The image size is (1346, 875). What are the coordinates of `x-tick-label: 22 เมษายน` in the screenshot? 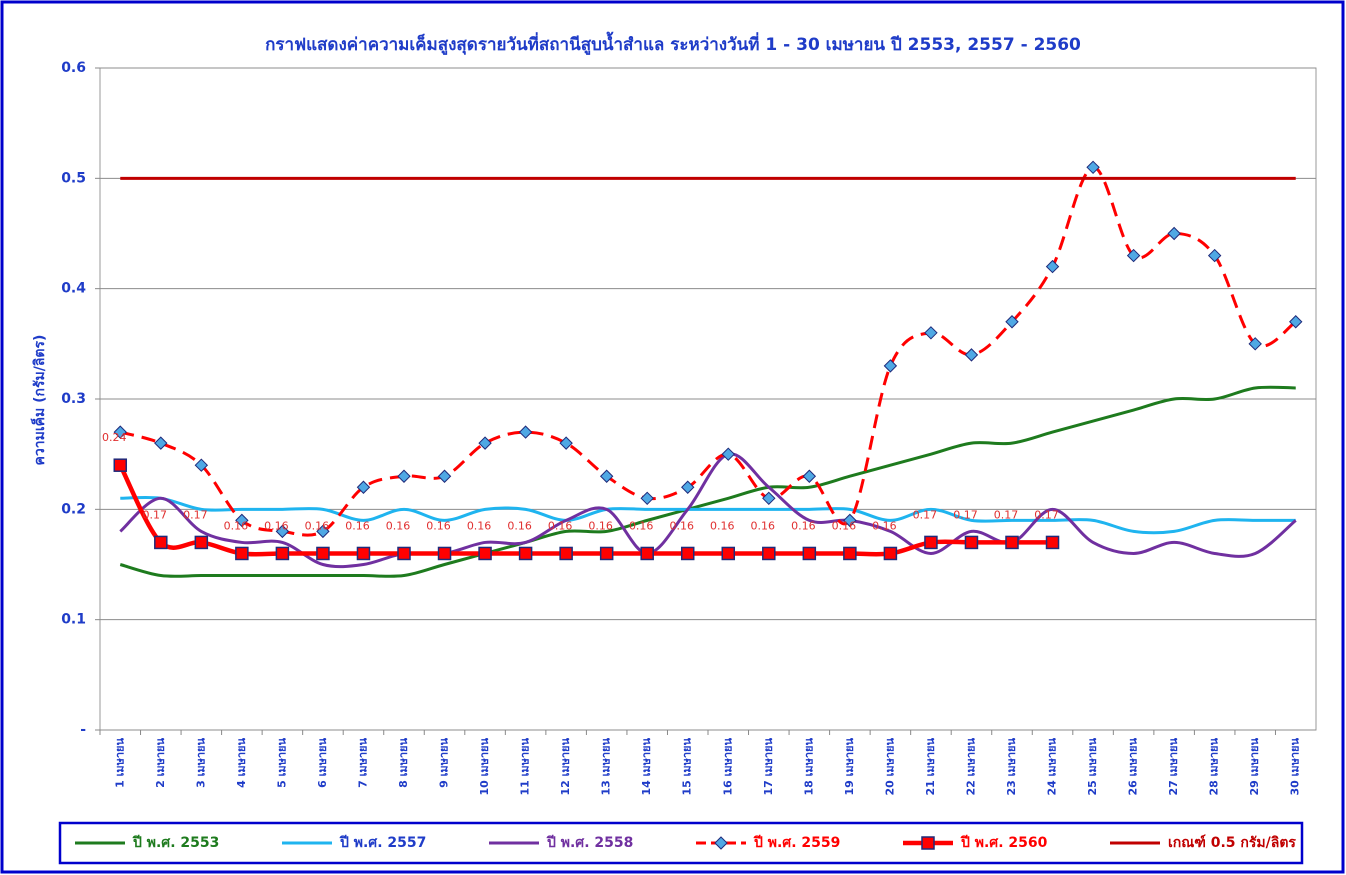 It's located at (970, 767).